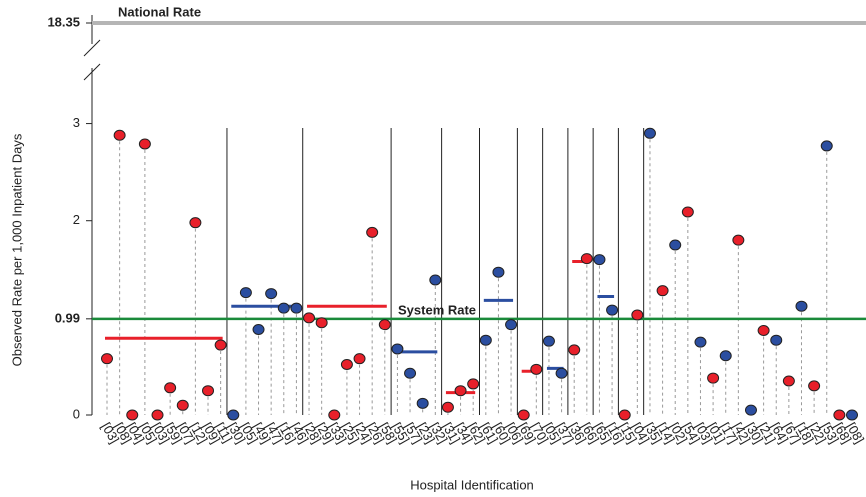 Image resolution: width=866 pixels, height=497 pixels. What do you see at coordinates (16, 249) in the screenshot?
I see `y-axis-title: Observed Rate per 1,000 Inpatient Days` at bounding box center [16, 249].